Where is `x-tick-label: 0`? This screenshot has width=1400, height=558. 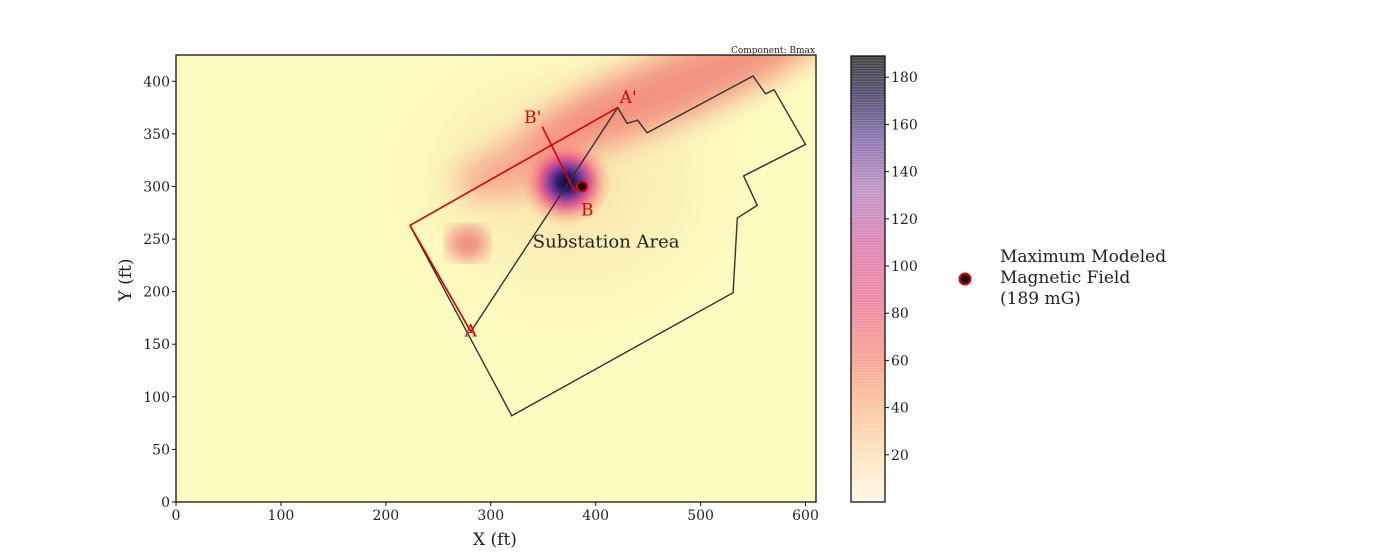
x-tick-label: 0 is located at coordinates (176, 516).